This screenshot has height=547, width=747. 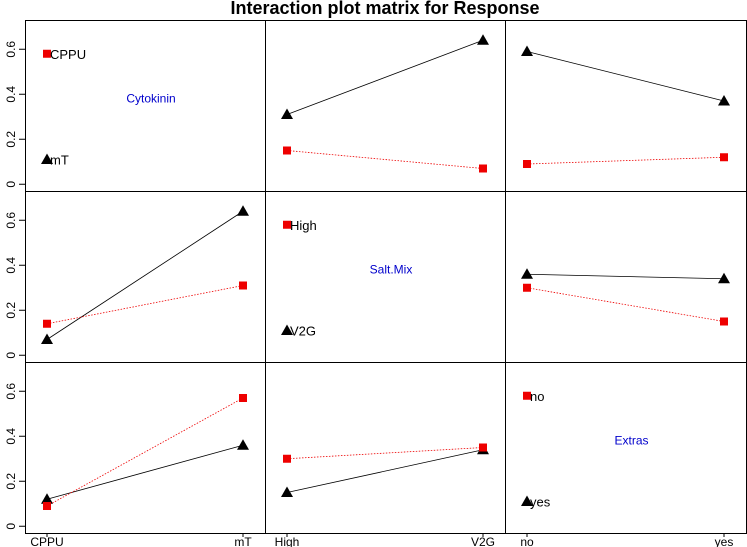 I want to click on x-tick-label: CPPU, so click(x=46, y=541).